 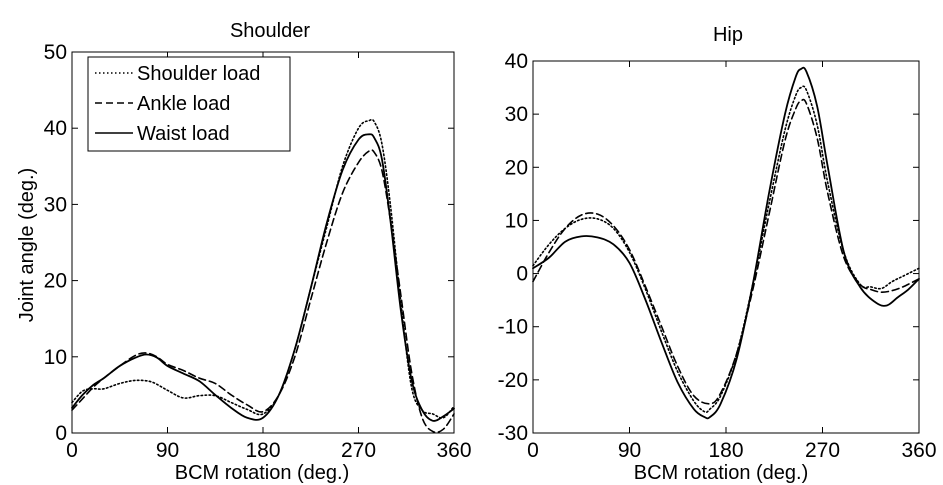 I want to click on hip-ytick-label: -10, so click(x=513, y=327).